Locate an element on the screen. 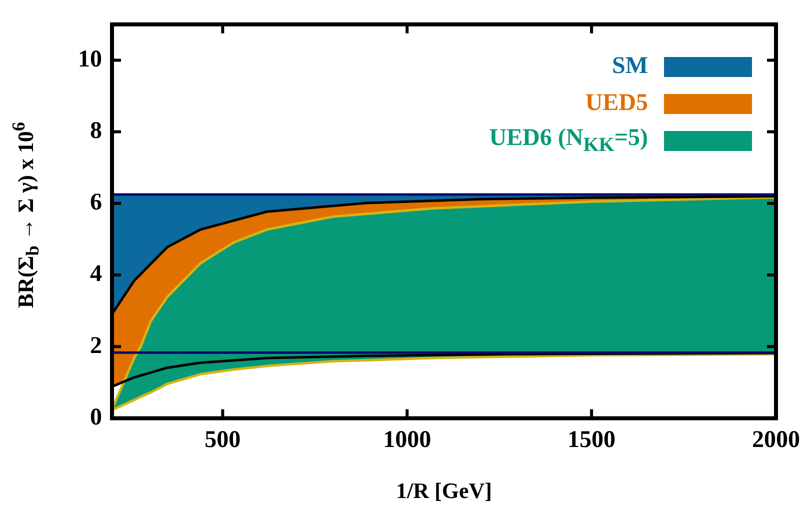 The image size is (808, 515). y-tick-label: 10 is located at coordinates (90, 59).